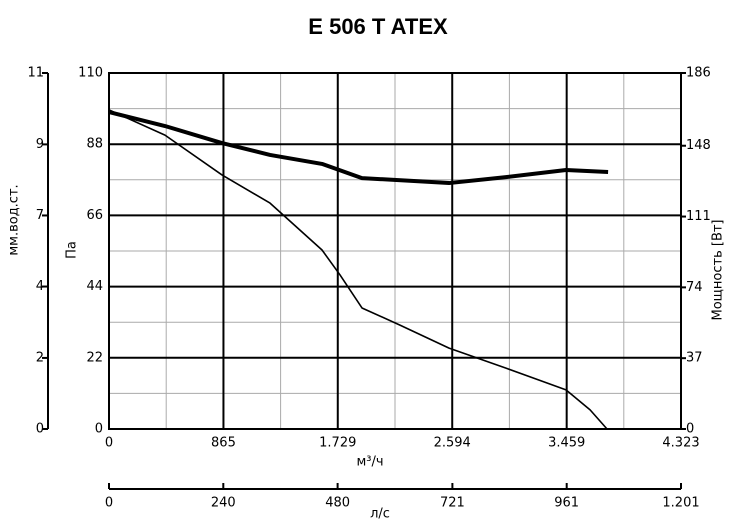  What do you see at coordinates (694, 358) in the screenshot?
I see `y2-tick-label: 37` at bounding box center [694, 358].